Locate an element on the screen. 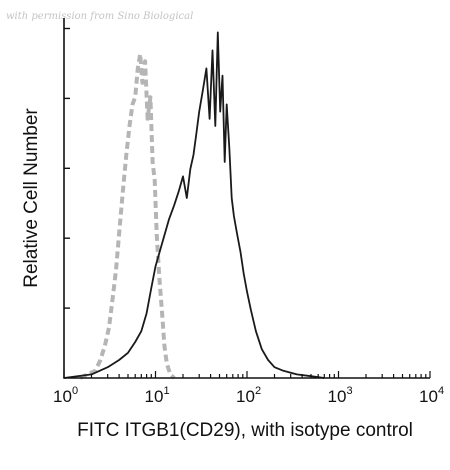 The image size is (450, 470). x-tick-label: 10 4 is located at coordinates (431, 395).